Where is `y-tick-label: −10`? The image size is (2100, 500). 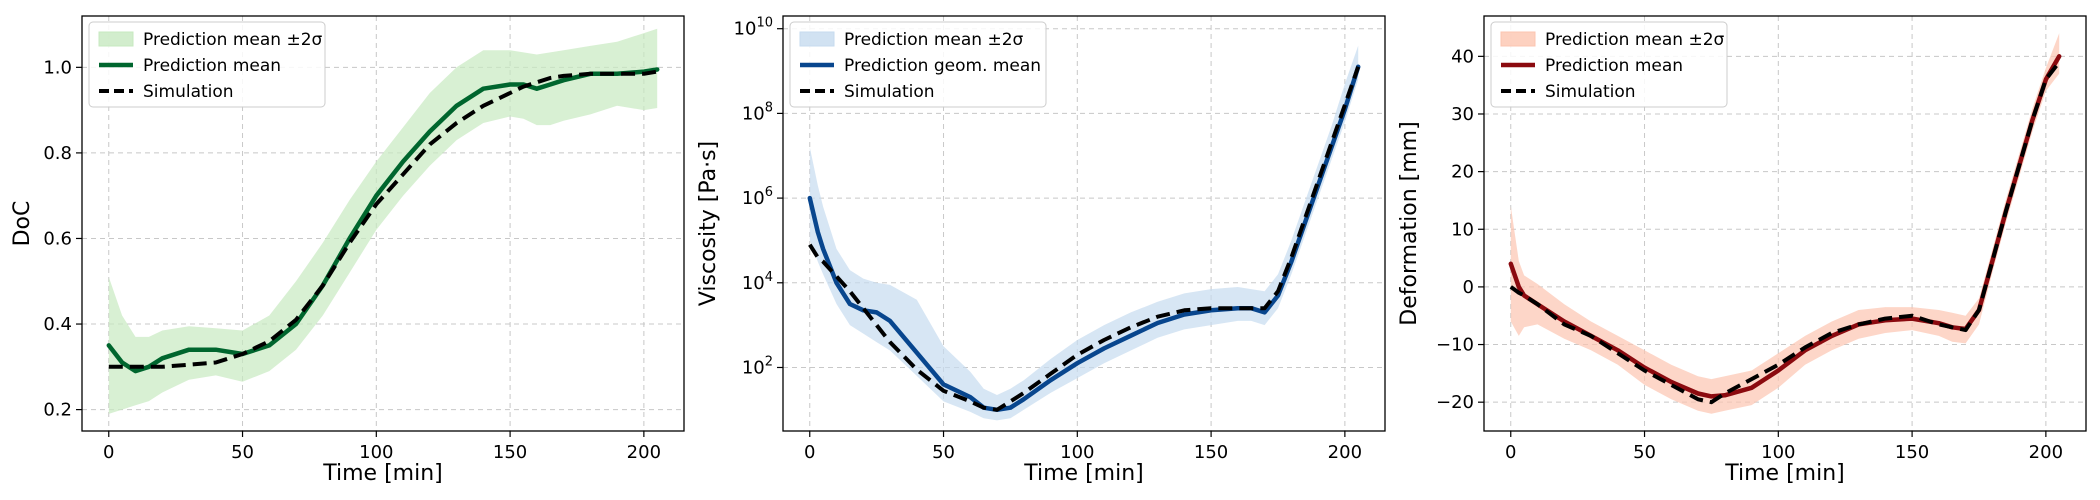 y-tick-label: −10 is located at coordinates (1455, 345).